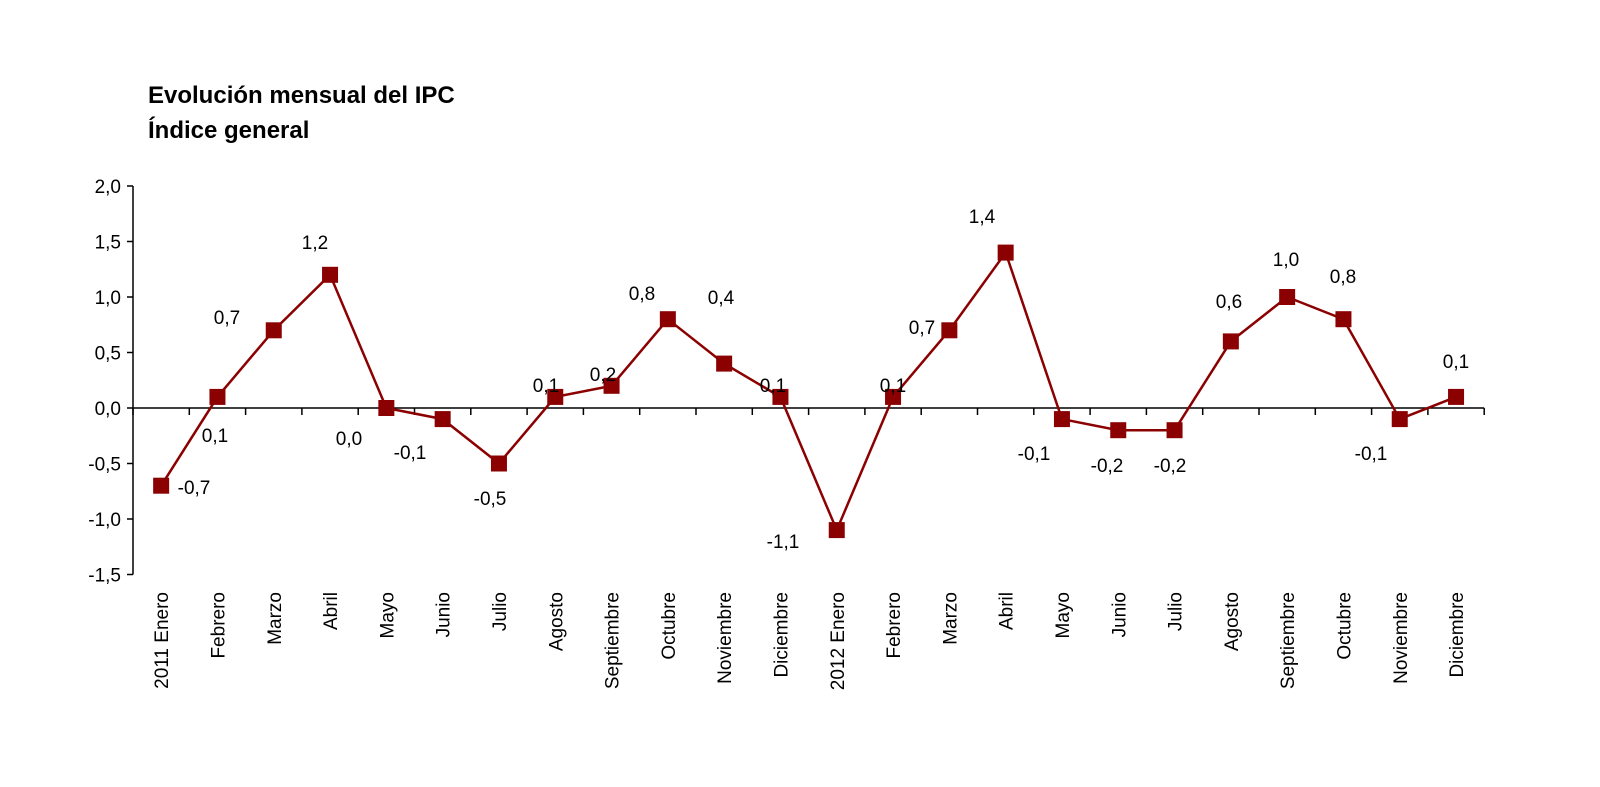 The height and width of the screenshot is (787, 1600). I want to click on y-tick-label: -0,5, so click(104, 465).